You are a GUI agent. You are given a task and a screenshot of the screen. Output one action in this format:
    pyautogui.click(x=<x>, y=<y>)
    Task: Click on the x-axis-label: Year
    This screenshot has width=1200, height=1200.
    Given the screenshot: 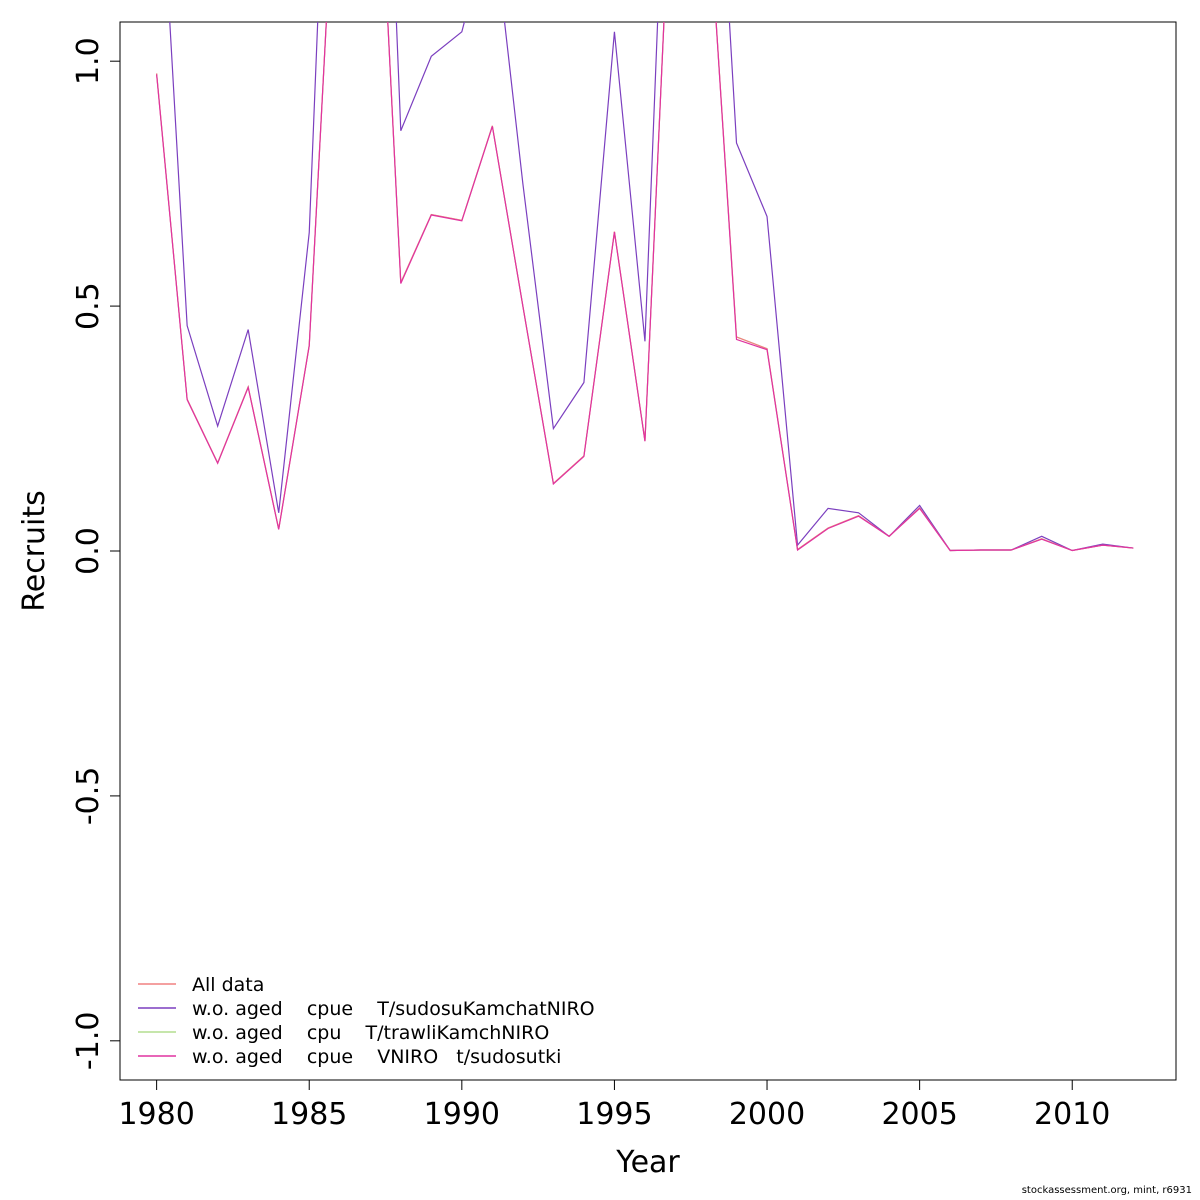 What is the action you would take?
    pyautogui.click(x=647, y=1162)
    